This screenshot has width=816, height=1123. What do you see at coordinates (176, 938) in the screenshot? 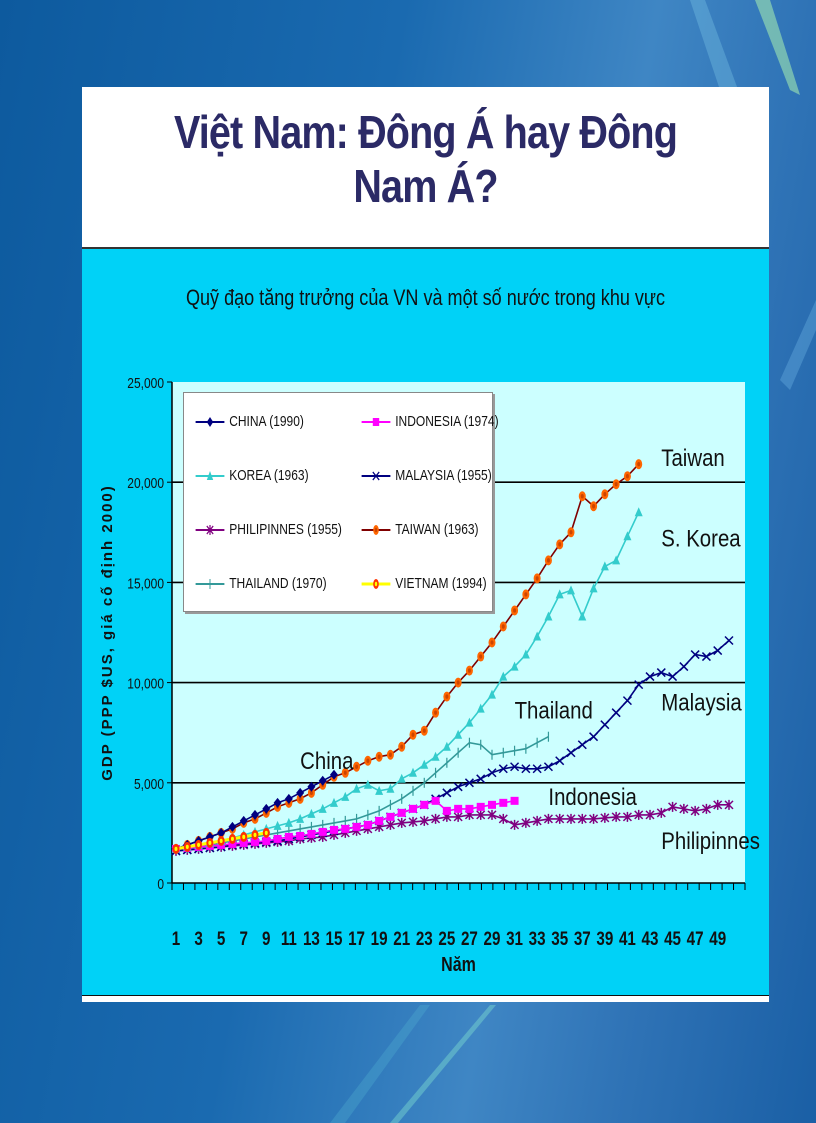
I see `x-tick-label: 1` at bounding box center [176, 938].